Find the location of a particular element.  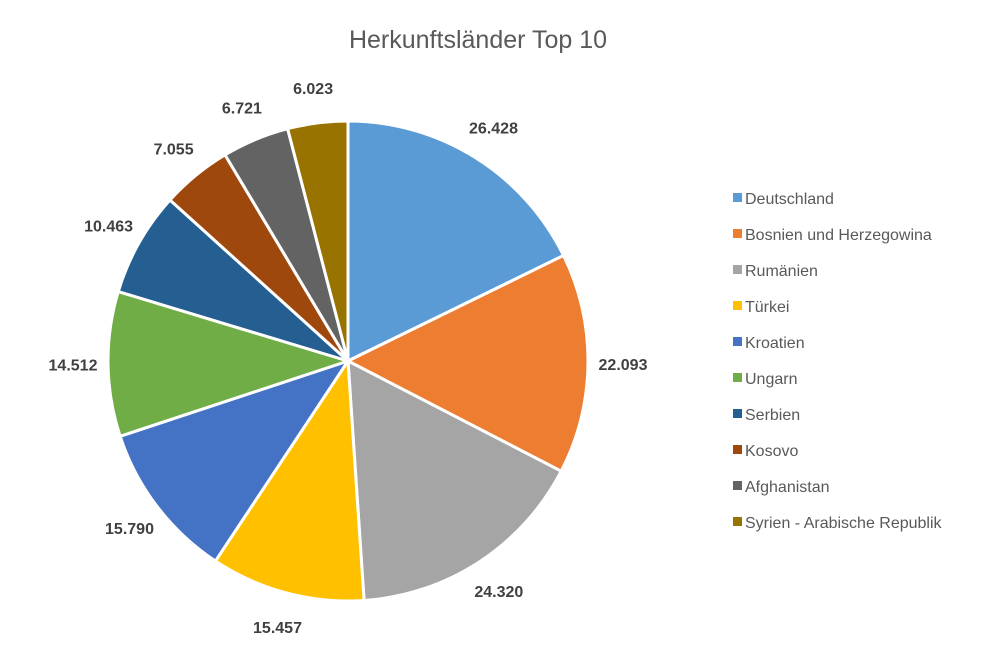

data-label-kosovo: 7.055 is located at coordinates (174, 149).